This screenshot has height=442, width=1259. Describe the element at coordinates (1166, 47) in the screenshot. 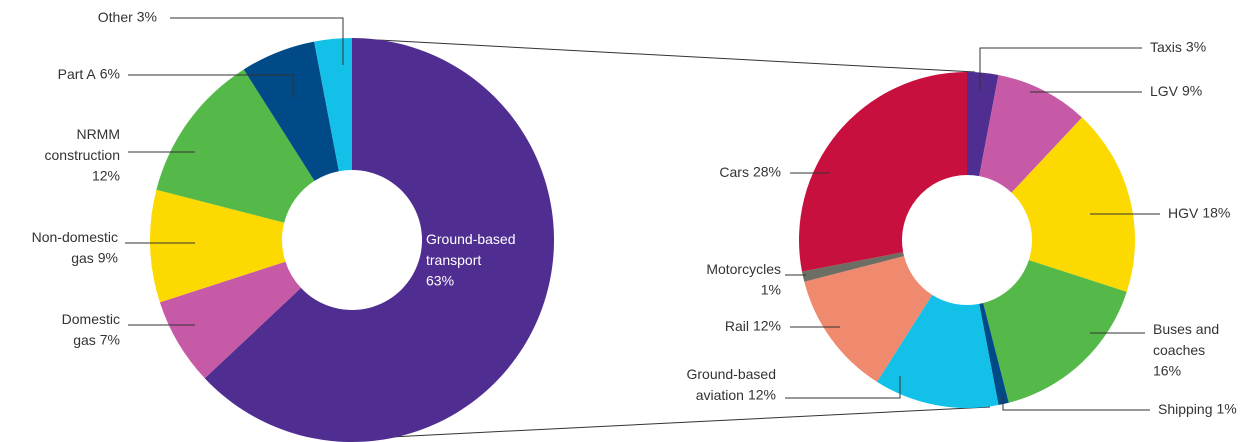

I see `slice-label: Taxis` at that location.